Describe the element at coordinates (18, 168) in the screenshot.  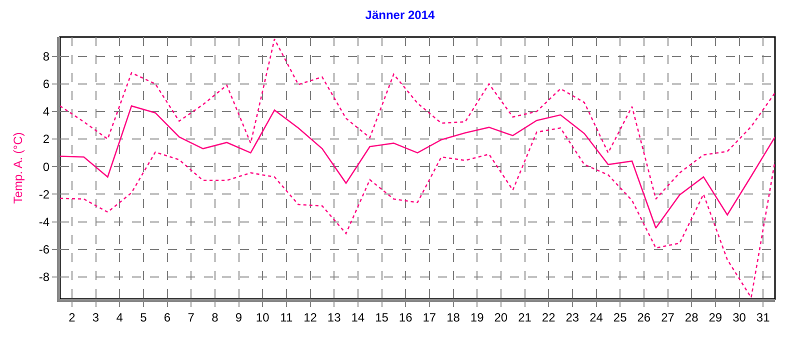
I see `y-axis-title: Temp. A. (°C)` at that location.